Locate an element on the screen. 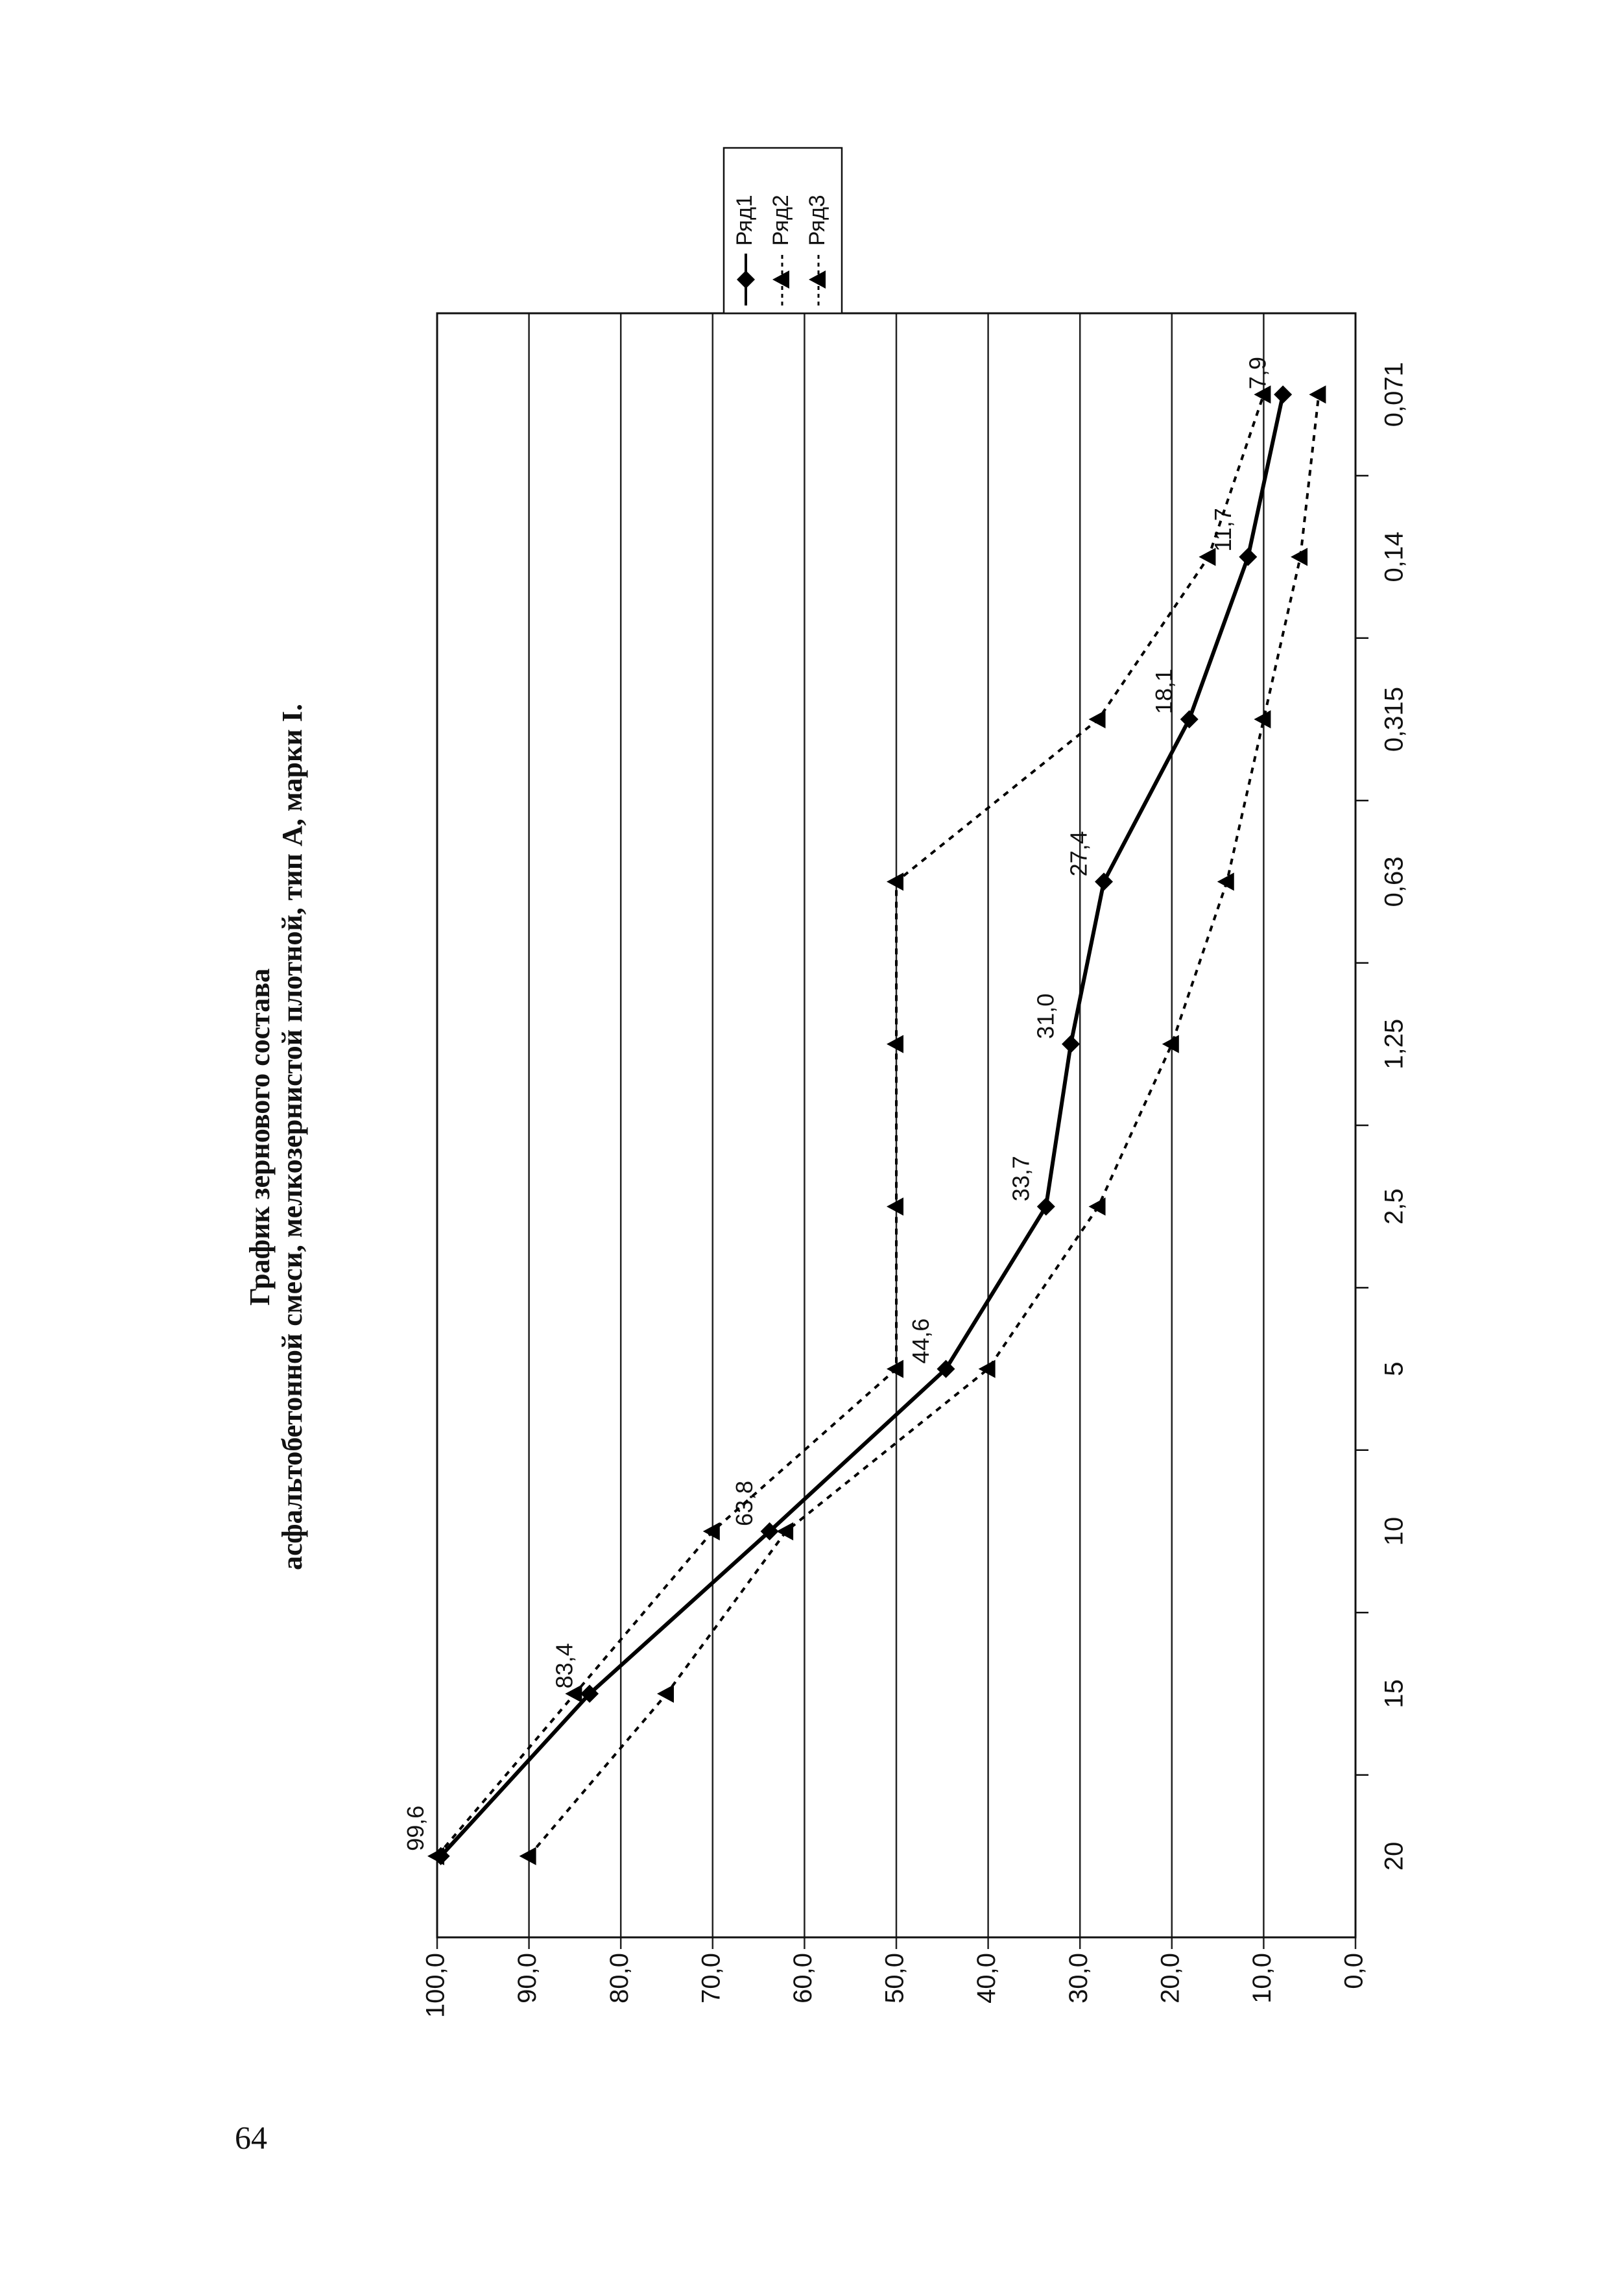 Image resolution: width=1624 pixels, height=2285 pixels. legend-label: Ряд1 is located at coordinates (744, 220).